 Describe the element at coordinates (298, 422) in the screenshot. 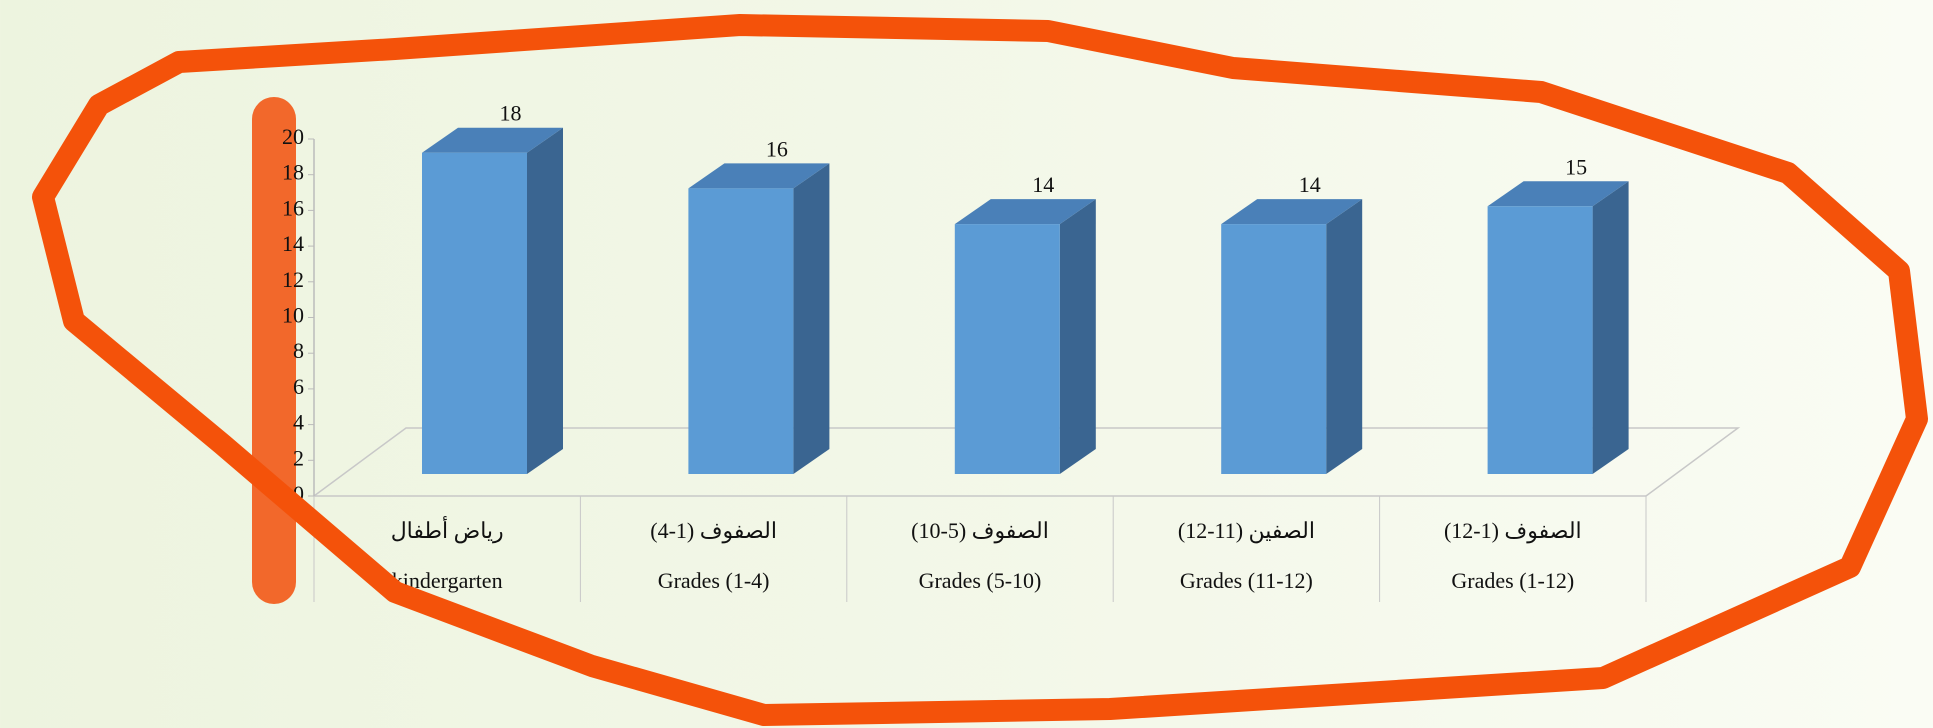

I see `y-tick-label: 4` at that location.